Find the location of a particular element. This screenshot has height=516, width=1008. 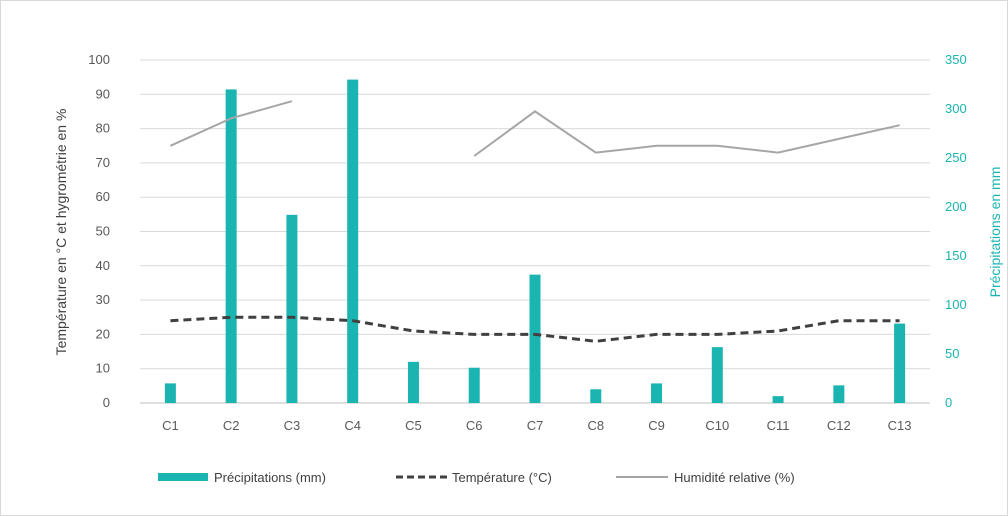

y-tick-label: 0 is located at coordinates (106, 402).